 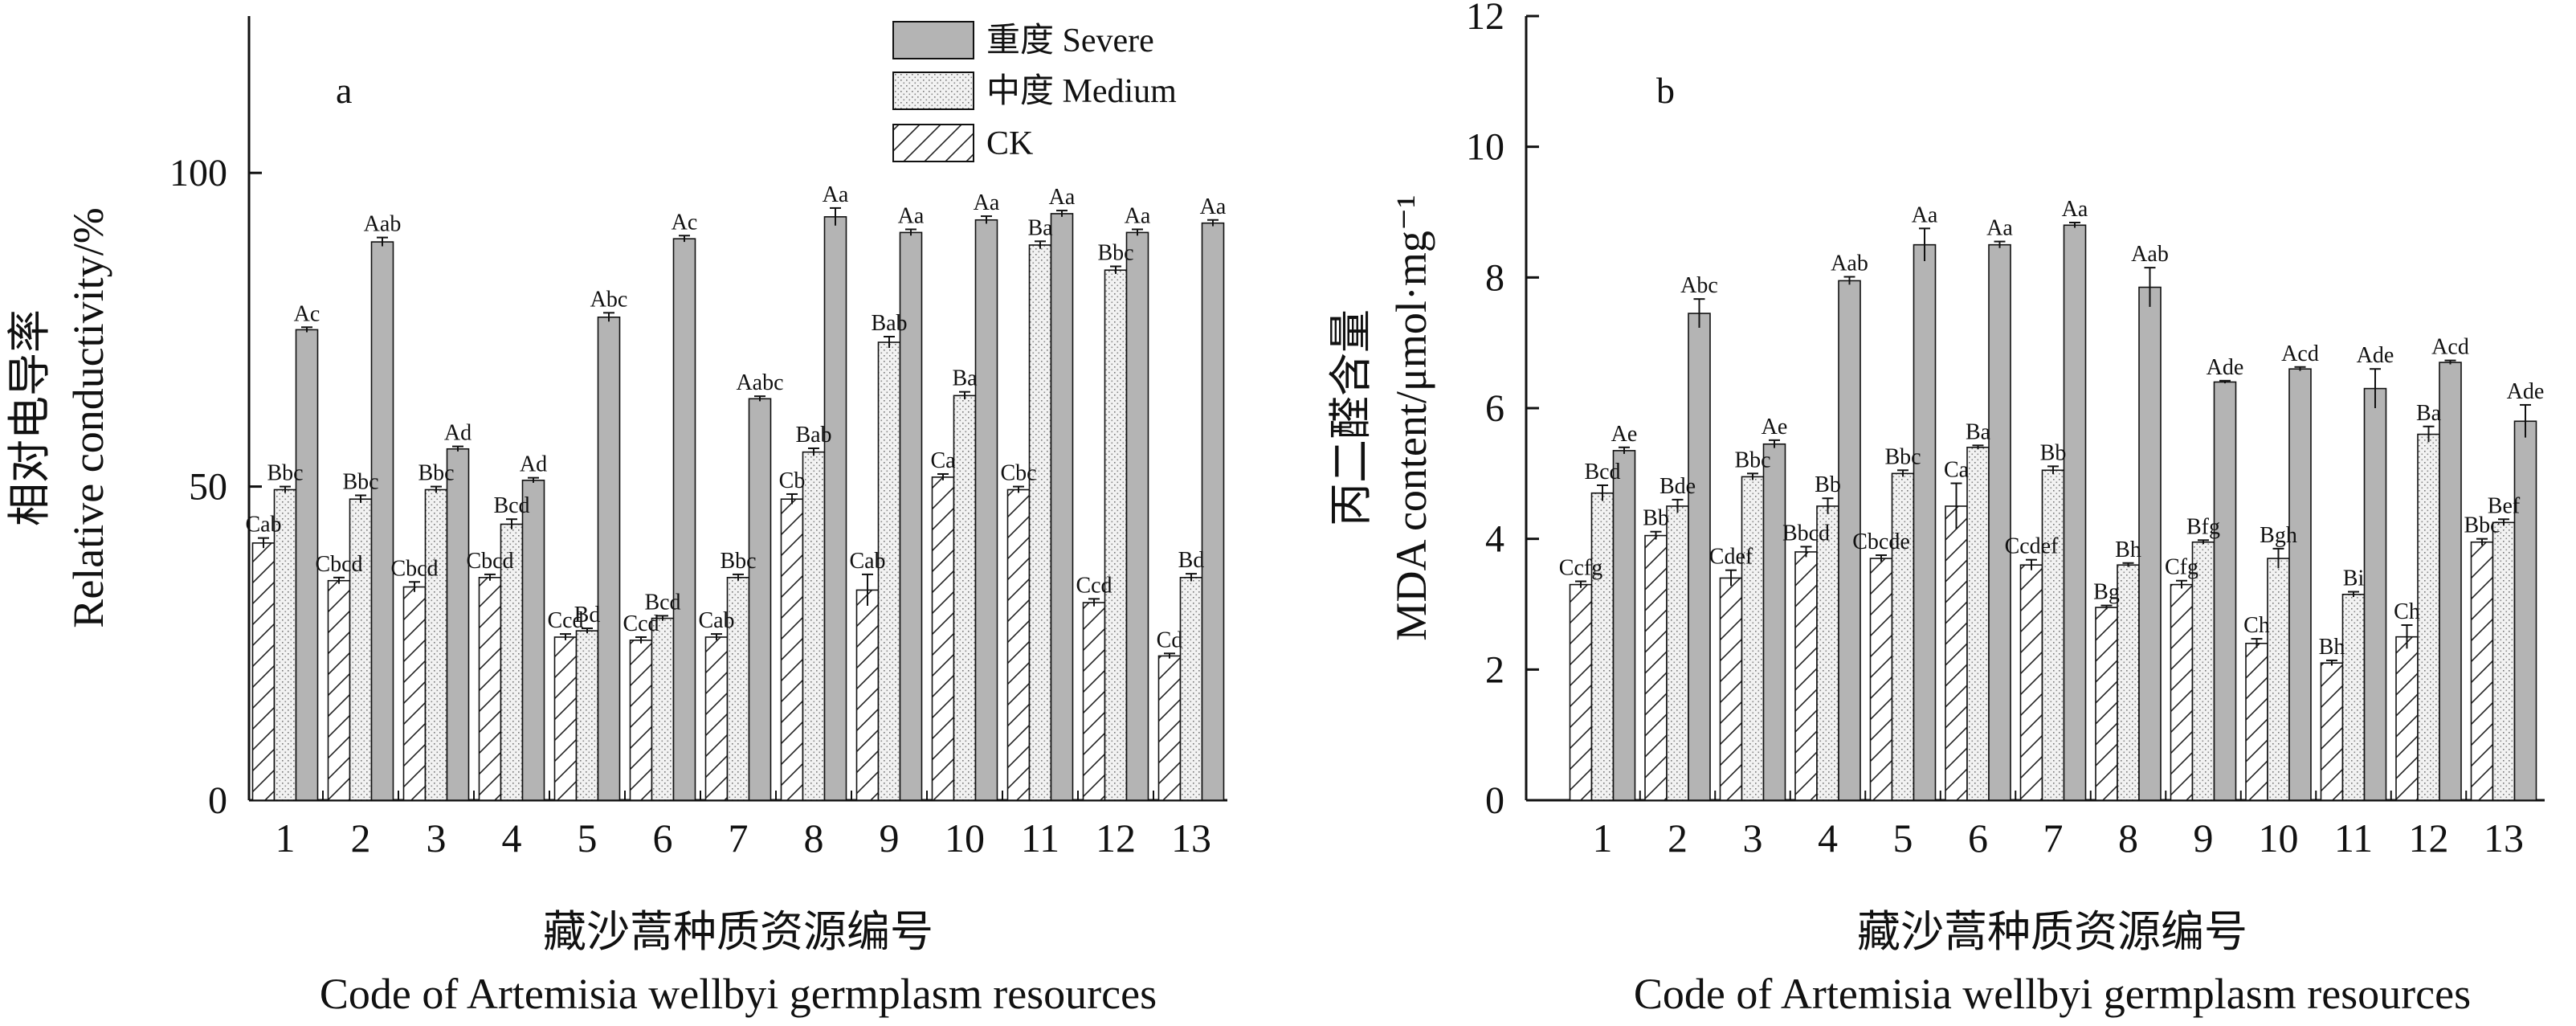 I want to click on significance-label-ck: Bbcd, so click(x=1806, y=533).